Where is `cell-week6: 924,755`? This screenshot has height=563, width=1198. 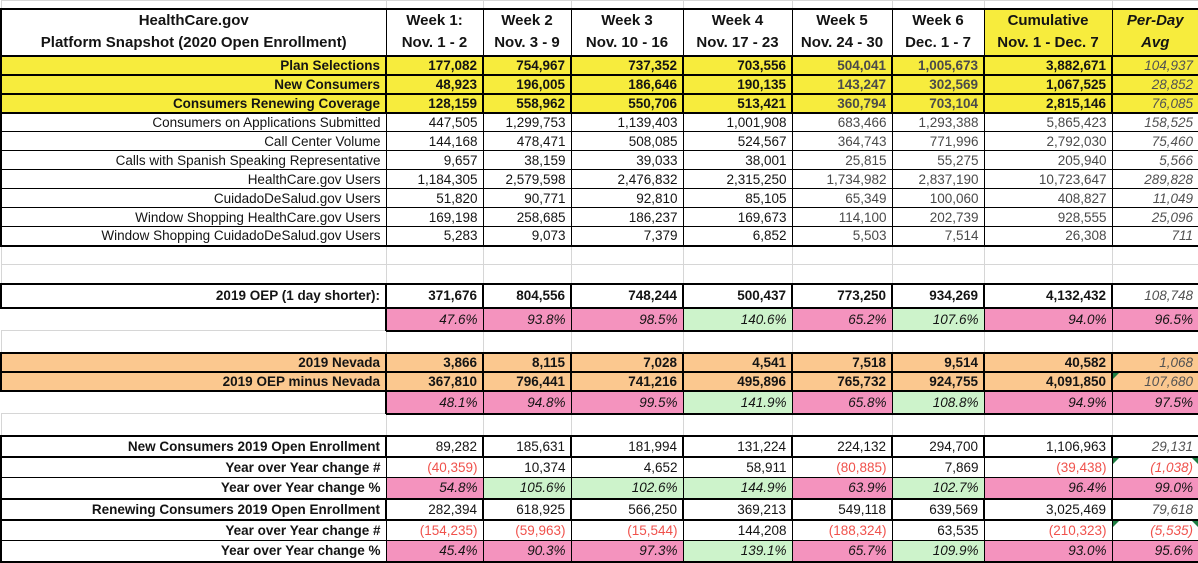 cell-week6: 924,755 is located at coordinates (938, 381).